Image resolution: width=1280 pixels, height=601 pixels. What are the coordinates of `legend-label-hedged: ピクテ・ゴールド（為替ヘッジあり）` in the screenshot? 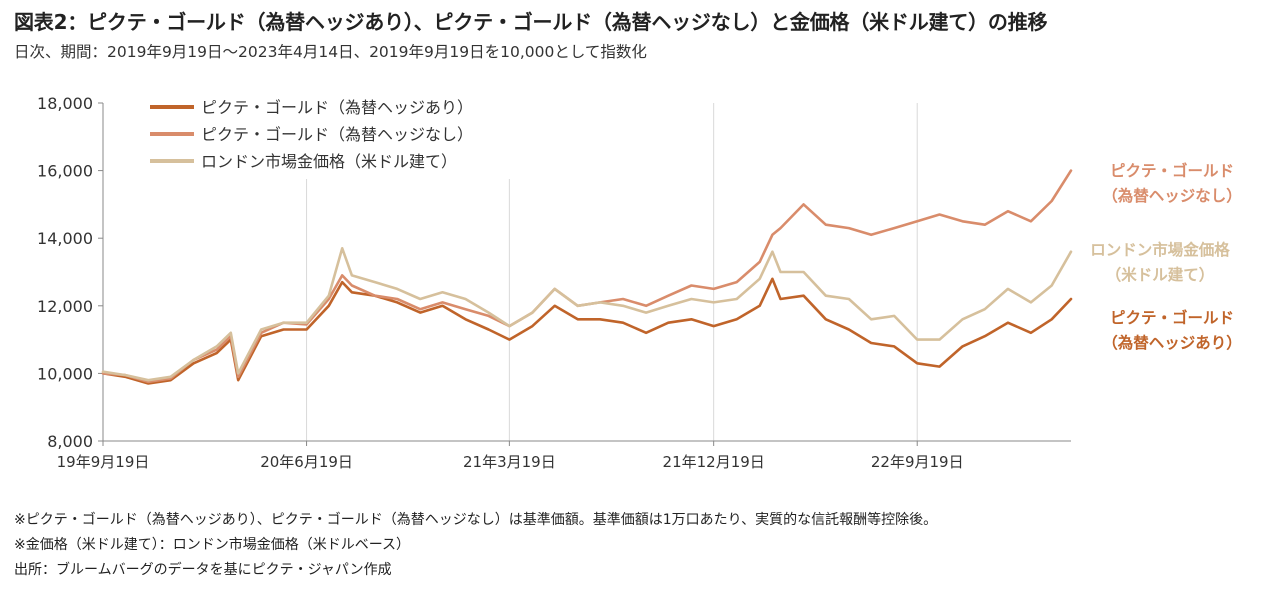 It's located at (337, 107).